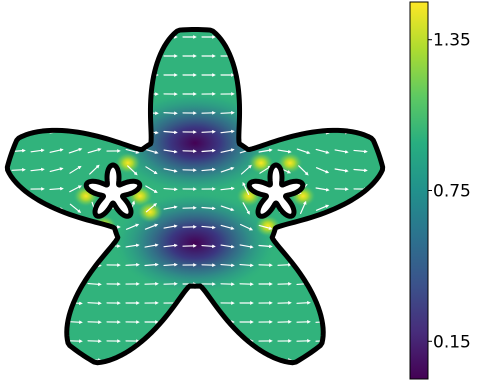  What do you see at coordinates (150, 212) in the screenshot?
I see `high-spot` at bounding box center [150, 212].